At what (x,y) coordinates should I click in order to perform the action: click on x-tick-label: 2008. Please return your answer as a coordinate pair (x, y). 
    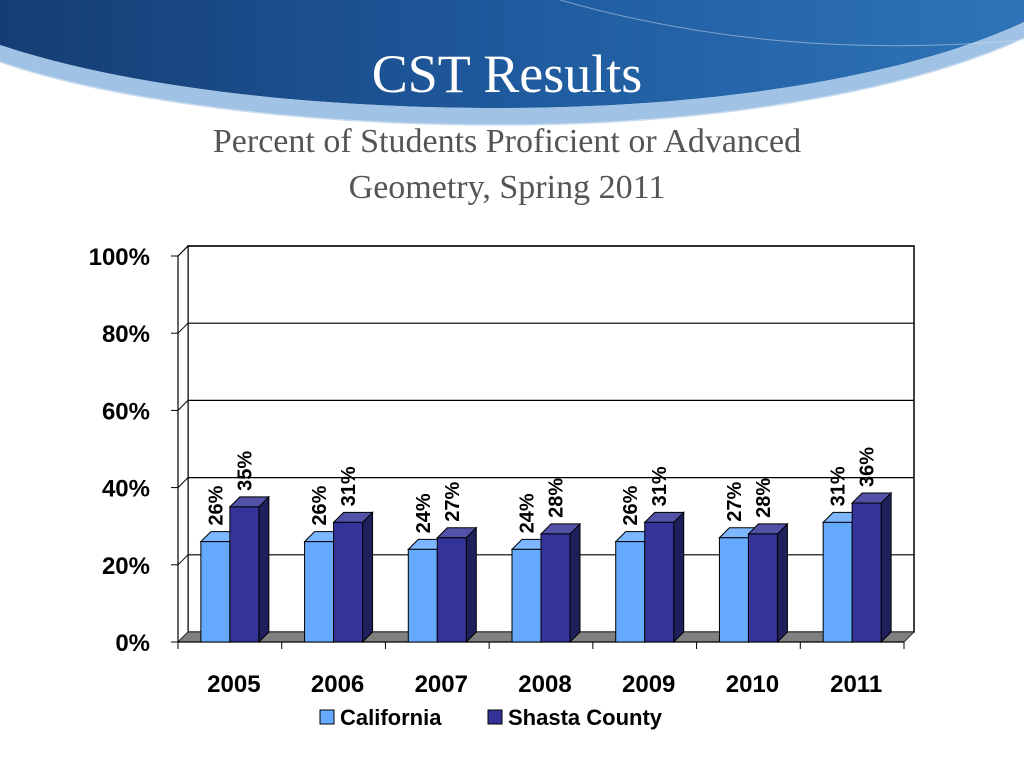
    Looking at the image, I should click on (544, 684).